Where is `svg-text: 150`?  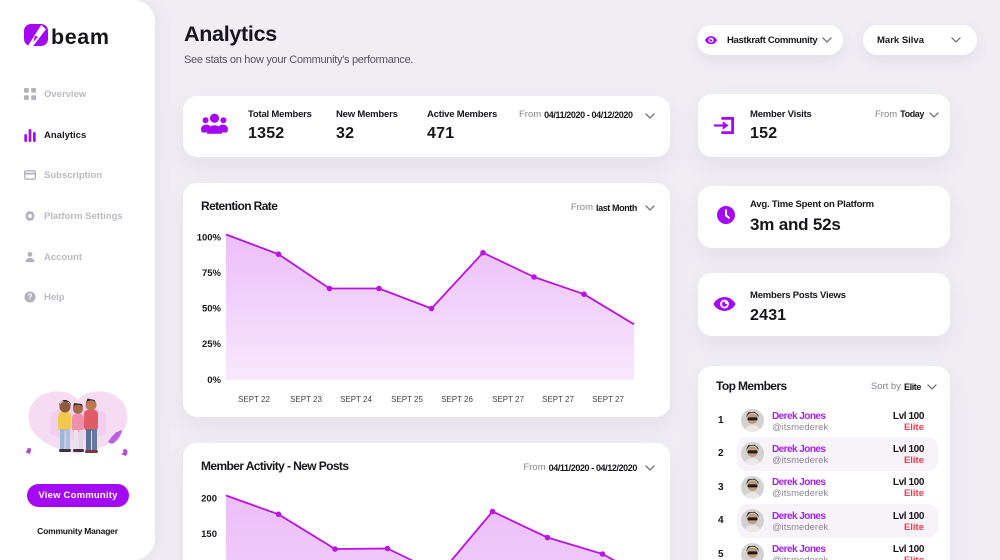
svg-text: 150 is located at coordinates (209, 534).